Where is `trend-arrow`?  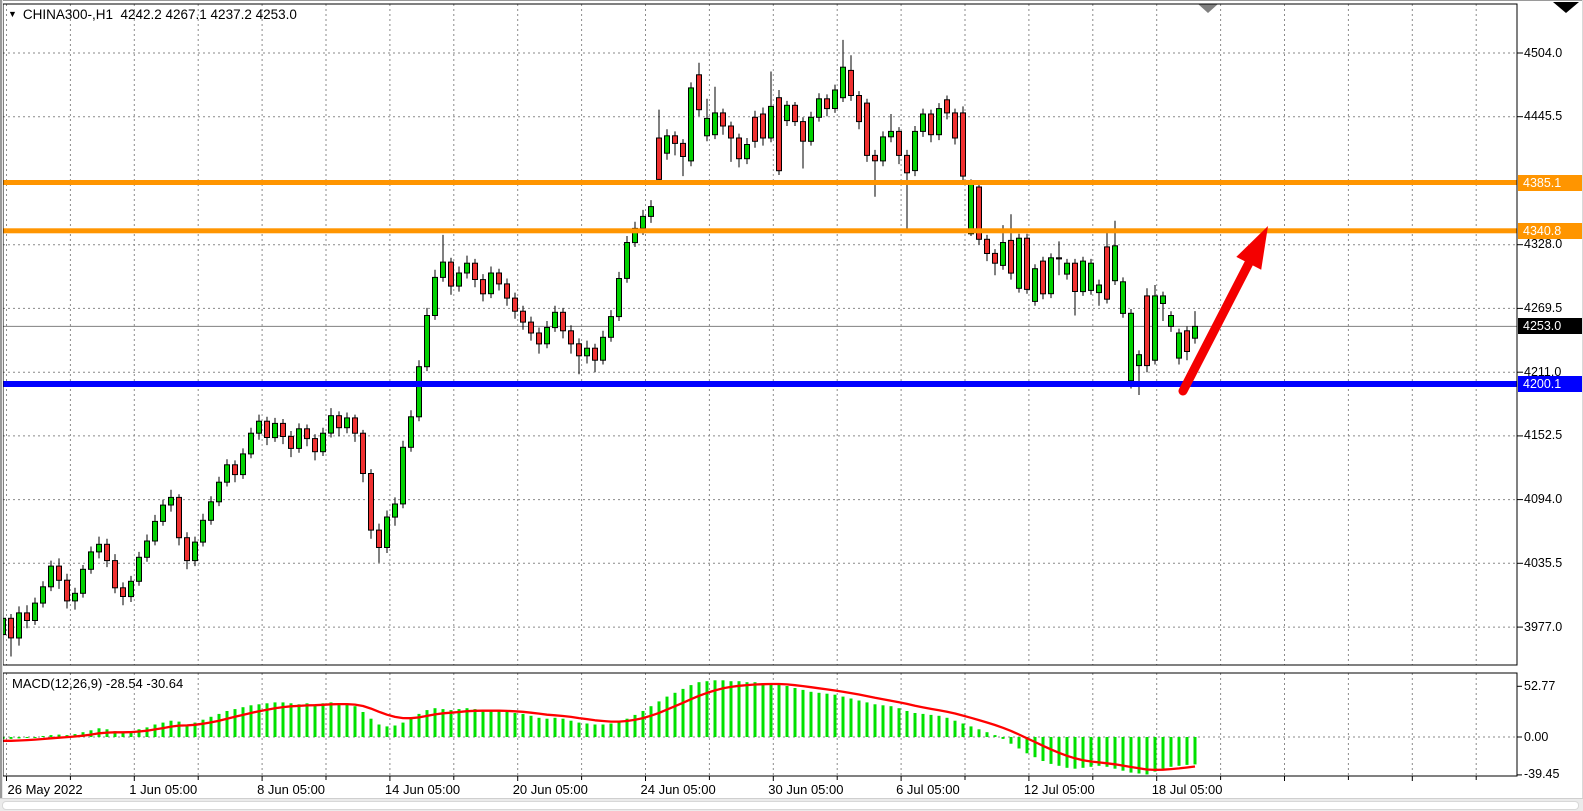 trend-arrow is located at coordinates (1223, 311).